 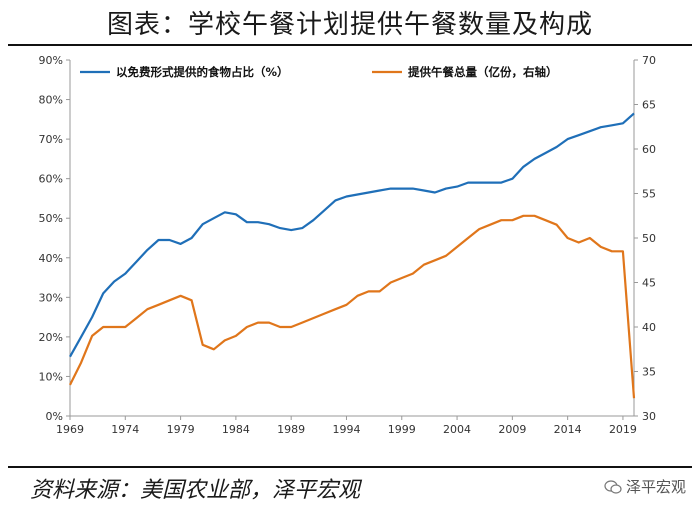 What do you see at coordinates (568, 429) in the screenshot?
I see `x-tick-label: 2014` at bounding box center [568, 429].